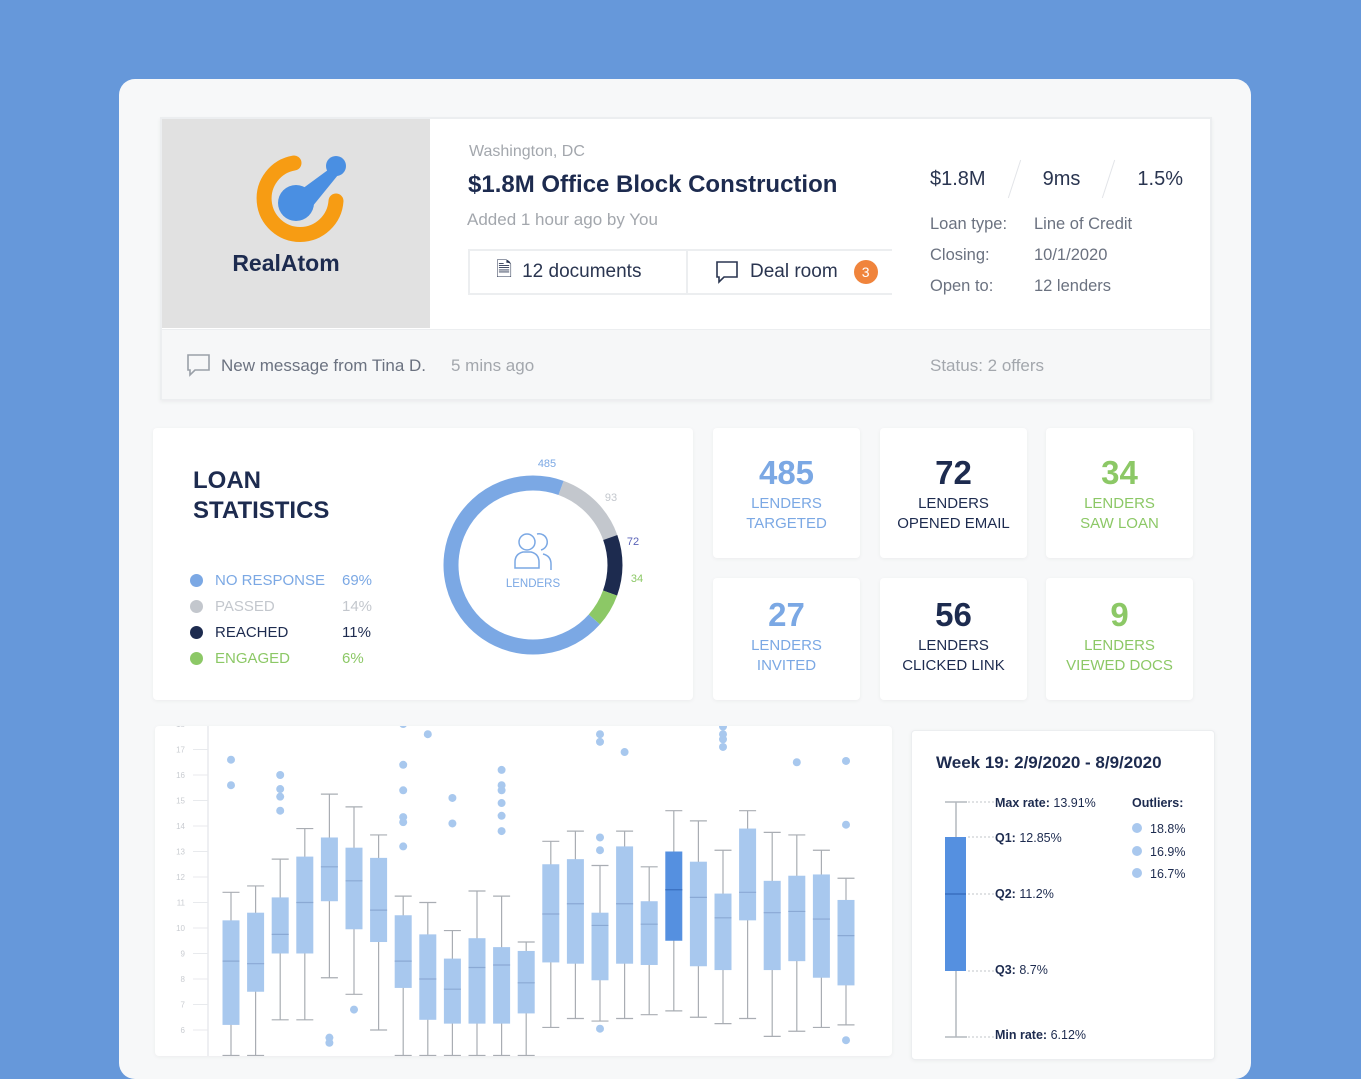 This screenshot has height=1079, width=1361. What do you see at coordinates (588, 510) in the screenshot?
I see `donut-segment-passed` at bounding box center [588, 510].